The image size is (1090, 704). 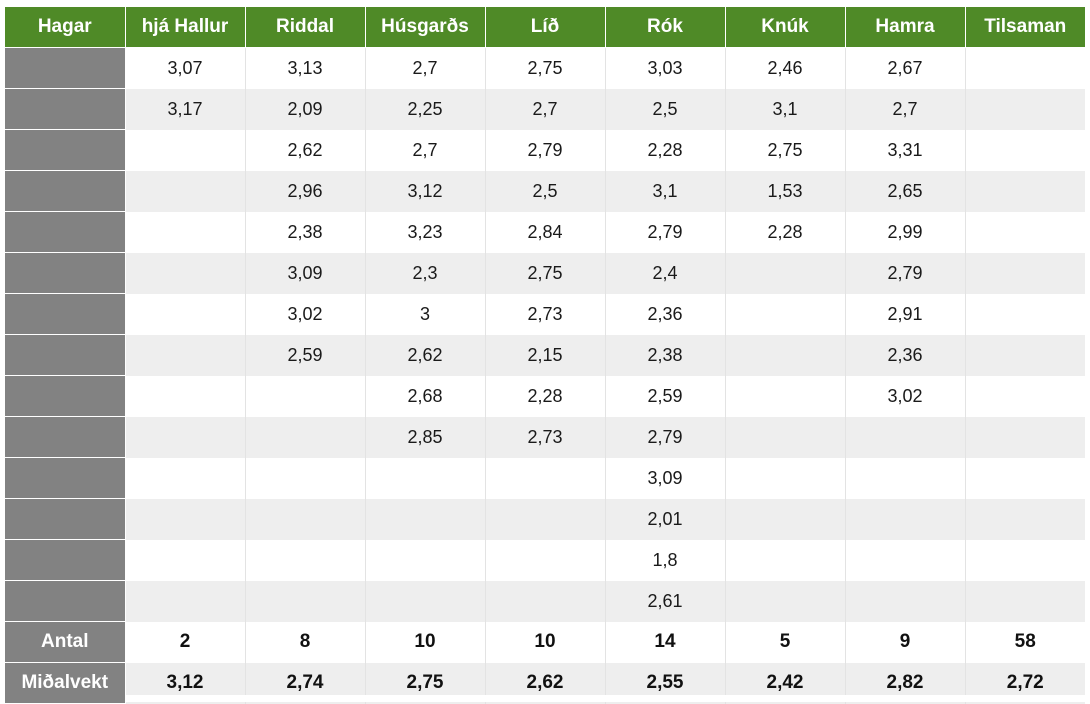 What do you see at coordinates (185, 27) in the screenshot?
I see `column-header: hjá Hallur` at bounding box center [185, 27].